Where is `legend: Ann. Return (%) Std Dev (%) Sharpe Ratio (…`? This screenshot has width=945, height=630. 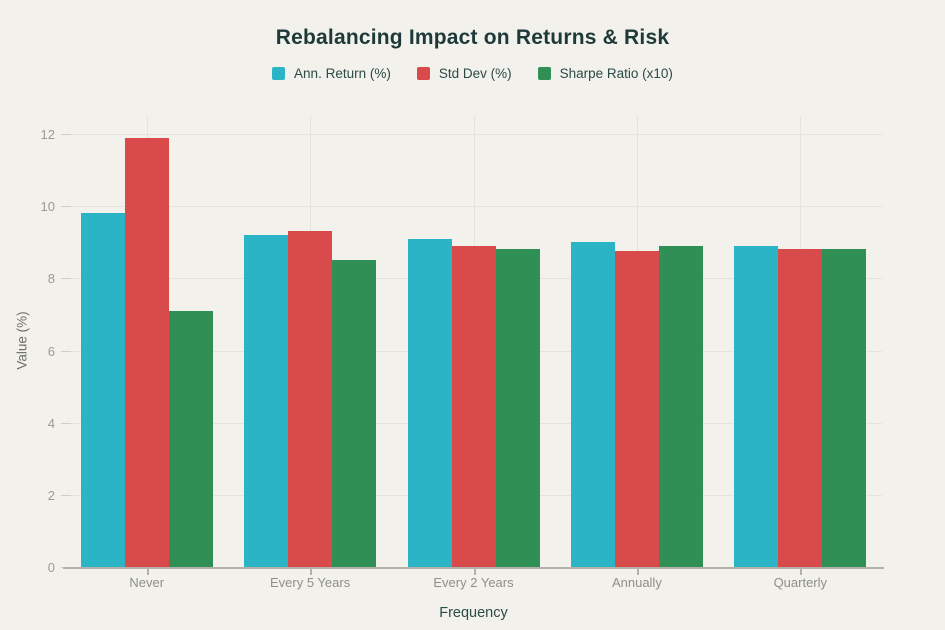
legend: Ann. Return (%) Std Dev (%) Sharpe Ratio (… is located at coordinates (472, 73).